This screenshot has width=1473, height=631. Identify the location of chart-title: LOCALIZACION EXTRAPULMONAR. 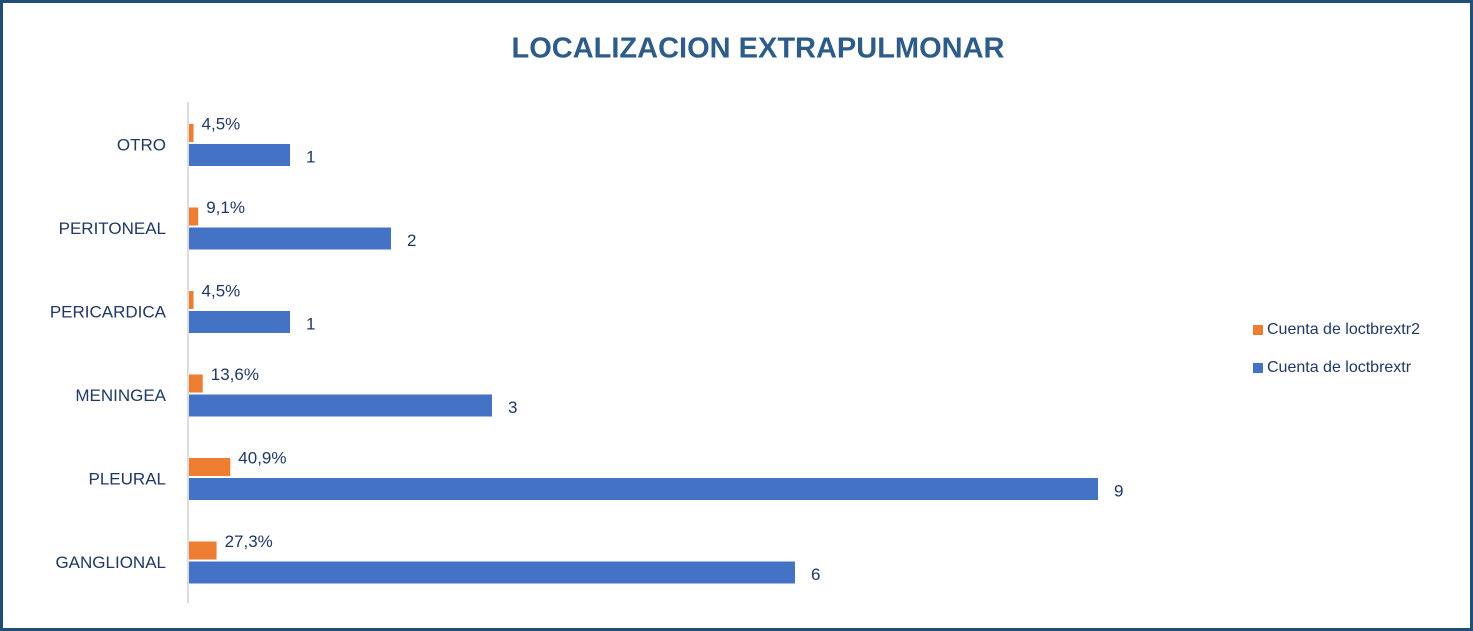
(758, 49).